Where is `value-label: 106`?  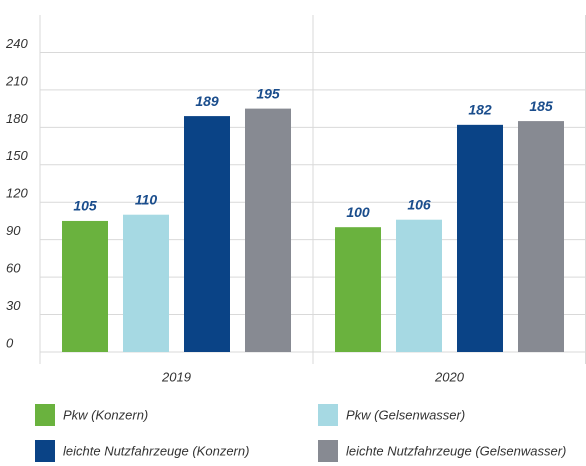
value-label: 106 is located at coordinates (419, 204).